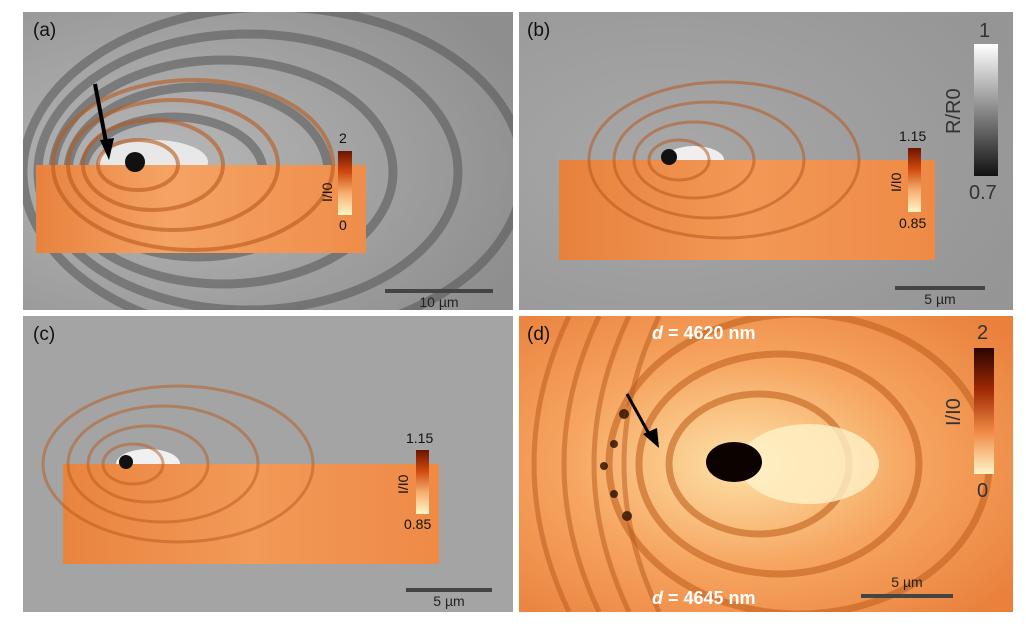 Image resolution: width=1026 pixels, height=627 pixels. What do you see at coordinates (422, 482) in the screenshot?
I see `panel-c-colorbar` at bounding box center [422, 482].